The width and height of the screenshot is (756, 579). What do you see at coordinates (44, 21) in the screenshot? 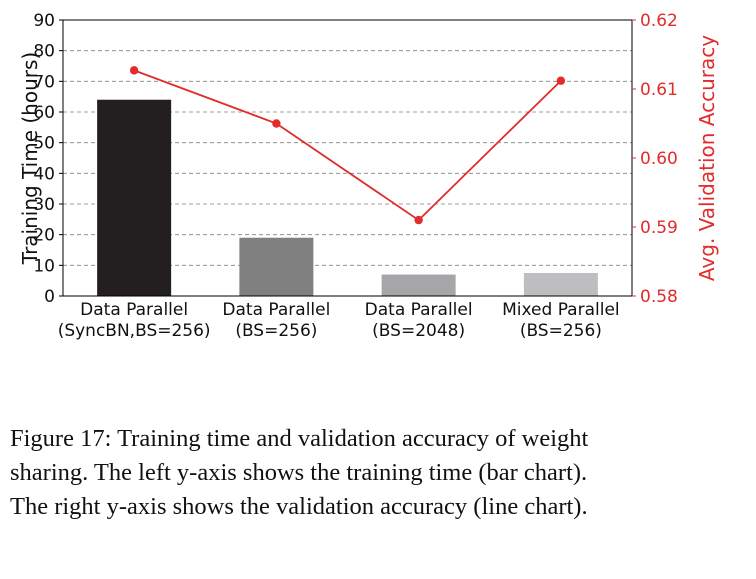
I see `left-tick-label: 90` at bounding box center [44, 21].